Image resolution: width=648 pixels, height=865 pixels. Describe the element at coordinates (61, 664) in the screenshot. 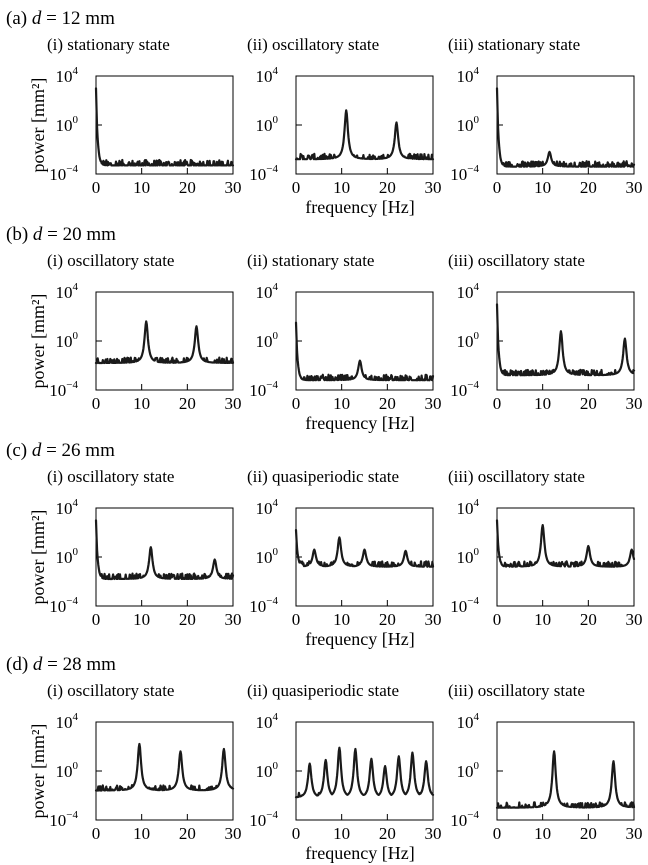

I see `row-title: (d) d = 28 mm` at that location.